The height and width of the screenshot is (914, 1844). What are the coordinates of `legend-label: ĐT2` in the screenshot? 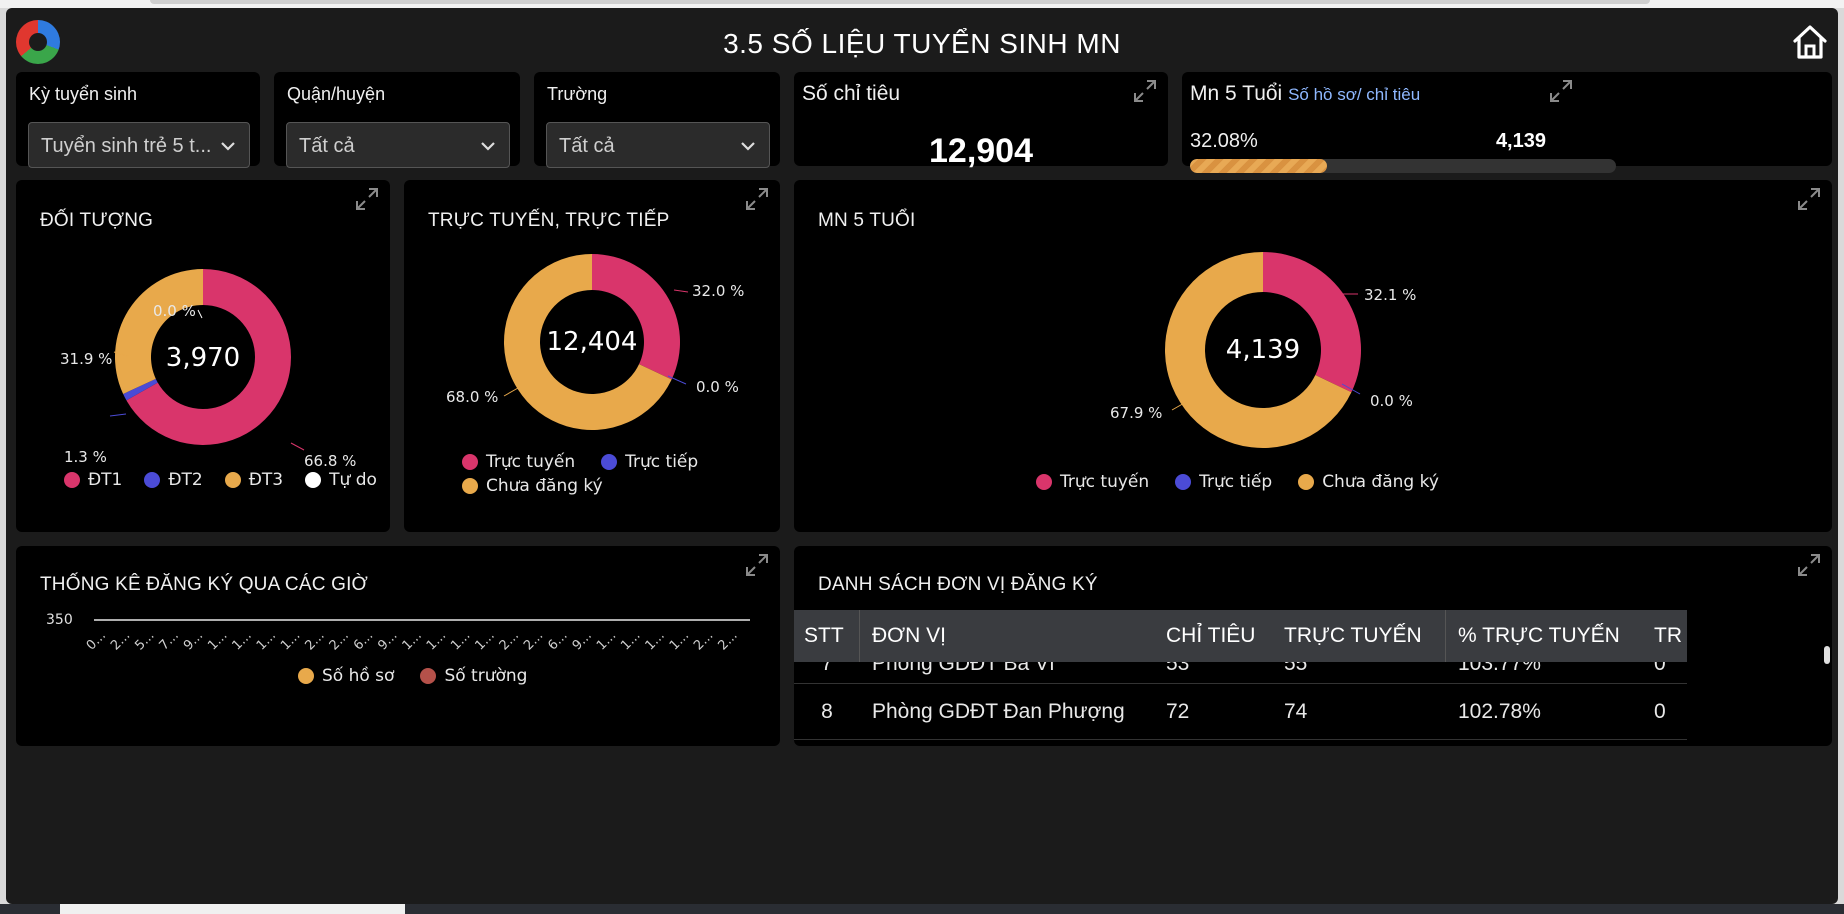 It's located at (185, 480).